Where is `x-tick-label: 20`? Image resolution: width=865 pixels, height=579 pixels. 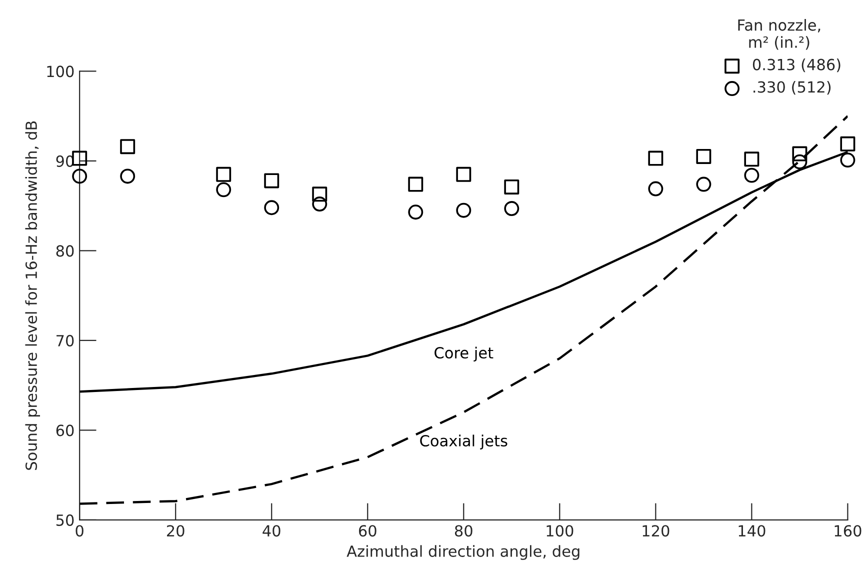
x-tick-label: 20 is located at coordinates (175, 531).